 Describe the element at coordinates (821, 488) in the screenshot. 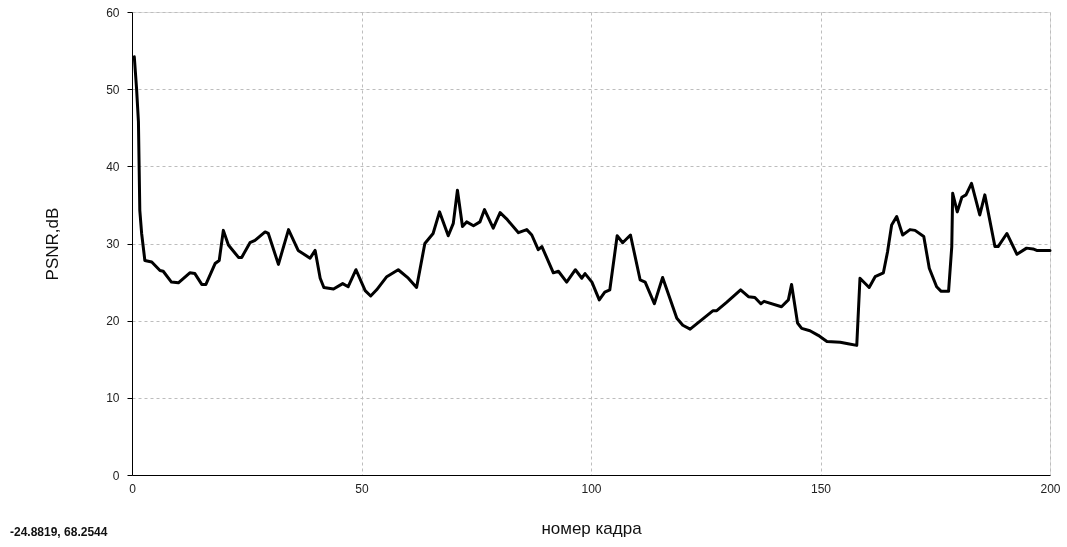

I see `x-tick-label: 150` at that location.